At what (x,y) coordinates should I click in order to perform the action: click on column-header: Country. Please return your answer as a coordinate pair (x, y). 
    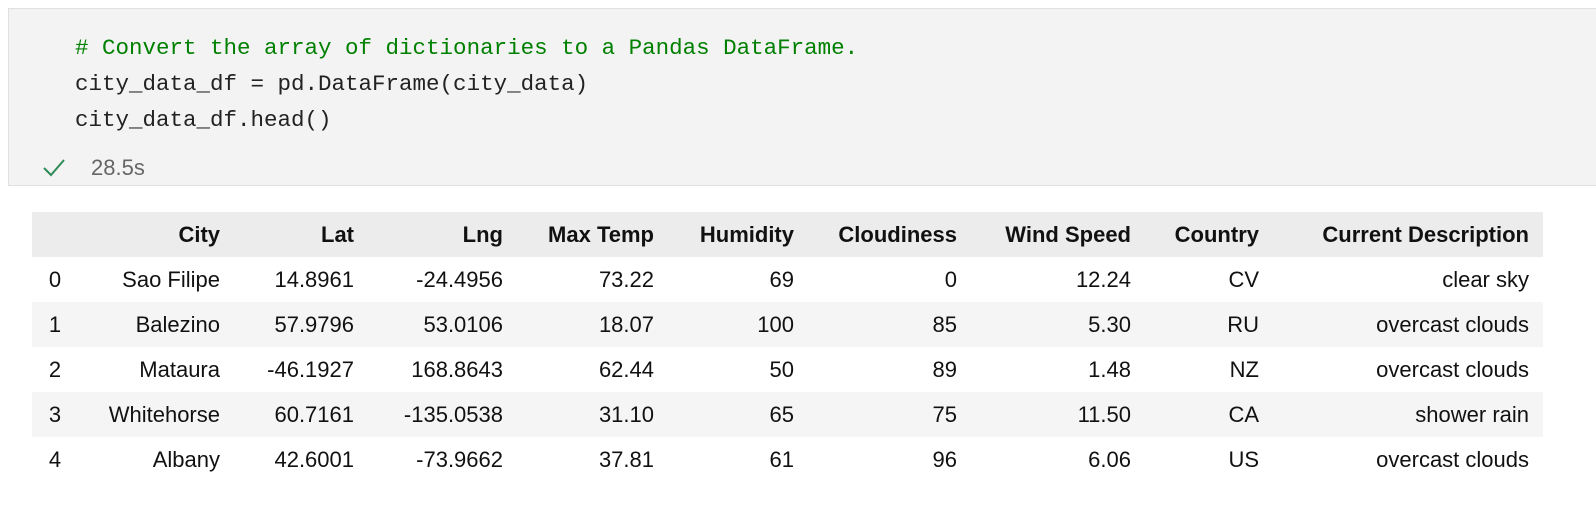
    Looking at the image, I should click on (1216, 234).